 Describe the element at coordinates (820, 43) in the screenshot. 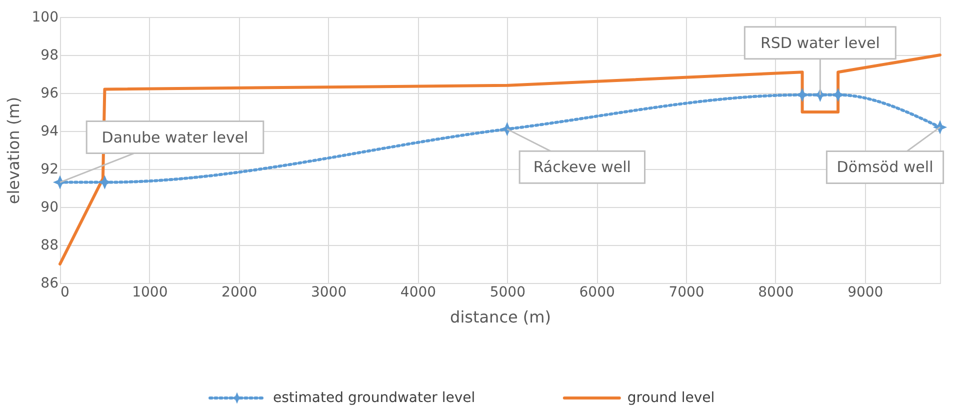

I see `annotation: RSD water level` at that location.